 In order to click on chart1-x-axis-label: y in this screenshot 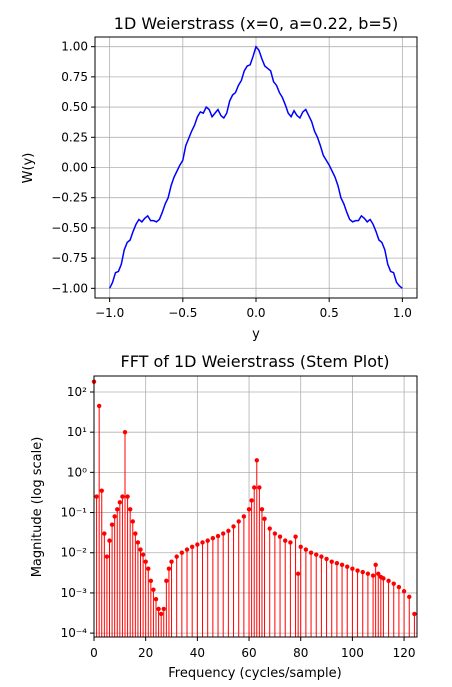, I will do `click(256, 334)`.